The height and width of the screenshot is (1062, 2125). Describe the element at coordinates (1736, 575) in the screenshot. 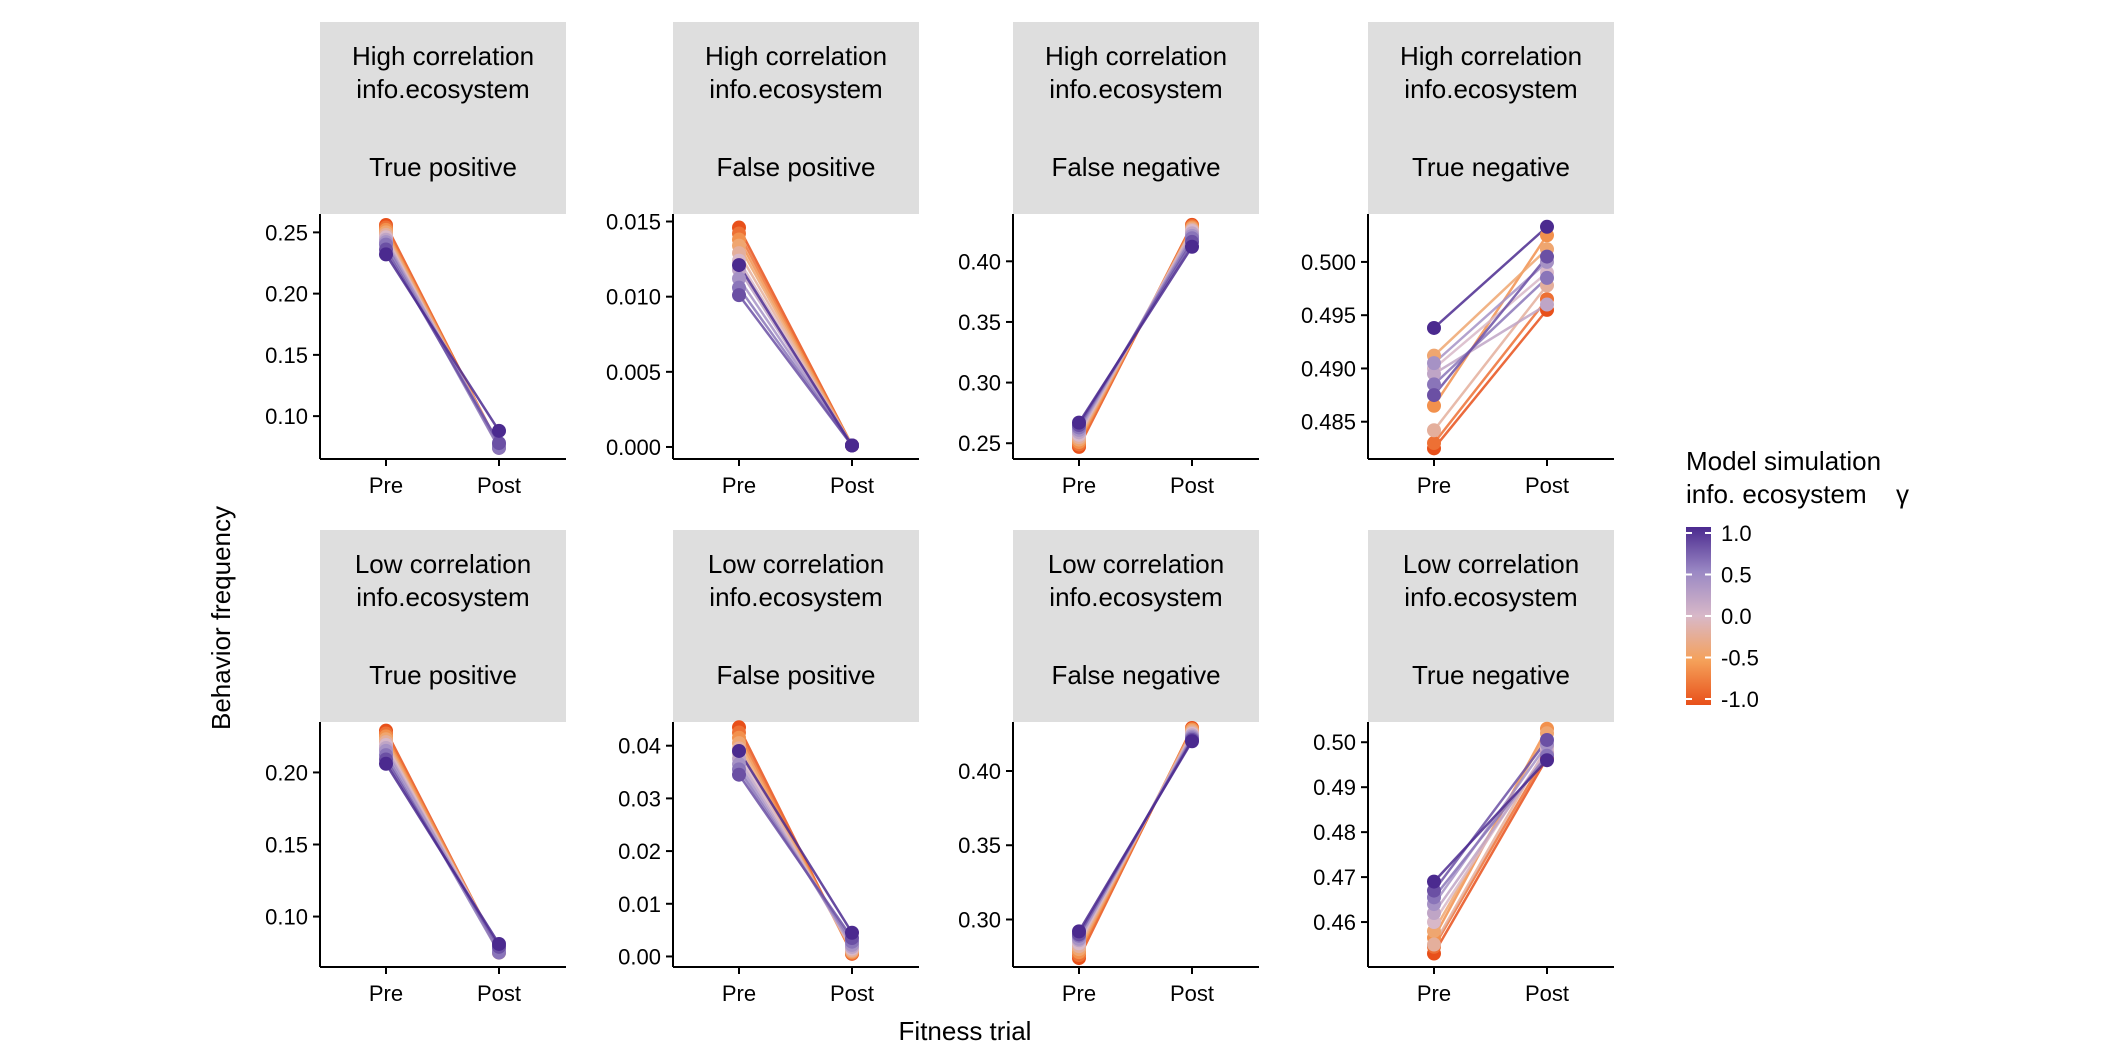

I see `legend-tick-label: 0.5` at that location.